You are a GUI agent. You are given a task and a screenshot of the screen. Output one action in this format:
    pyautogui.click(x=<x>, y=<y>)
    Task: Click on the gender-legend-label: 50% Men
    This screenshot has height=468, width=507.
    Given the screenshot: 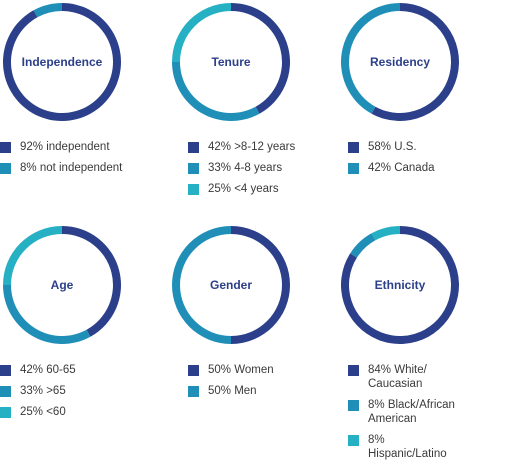 What is the action you would take?
    pyautogui.click(x=232, y=391)
    